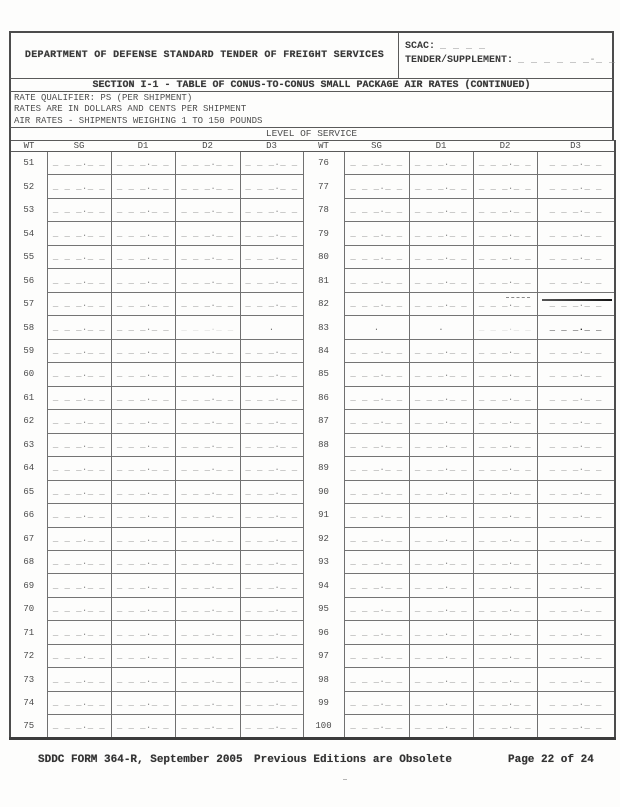 This screenshot has height=807, width=620. What do you see at coordinates (440, 374) in the screenshot?
I see `rate-cell-85-d1: _ _ _._ _` at bounding box center [440, 374].